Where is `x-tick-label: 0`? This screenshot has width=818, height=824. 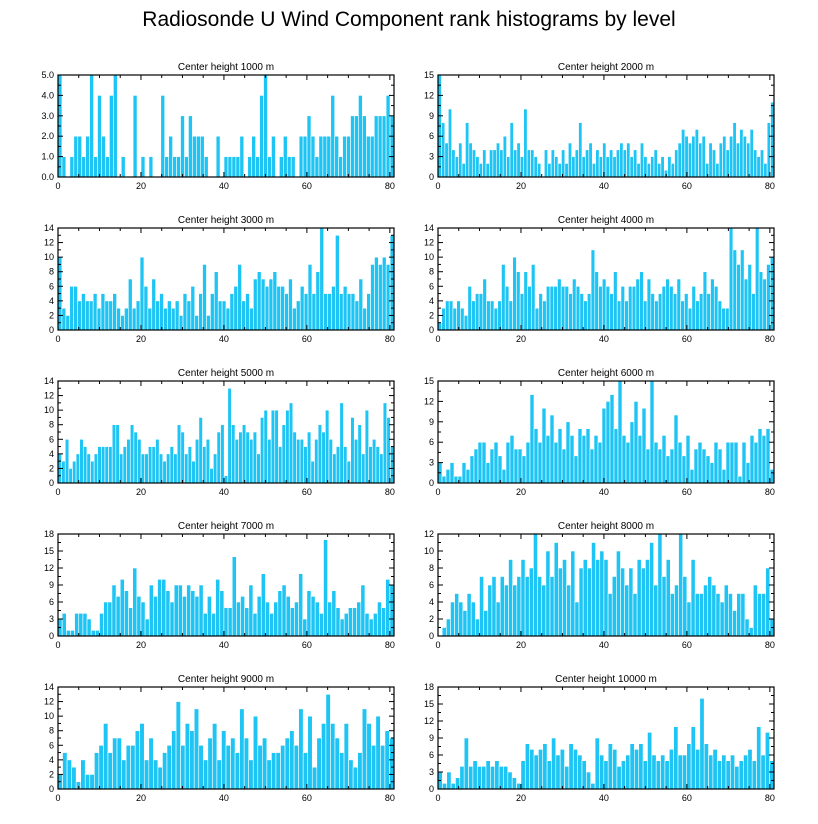 x-tick-label: 0 is located at coordinates (437, 186).